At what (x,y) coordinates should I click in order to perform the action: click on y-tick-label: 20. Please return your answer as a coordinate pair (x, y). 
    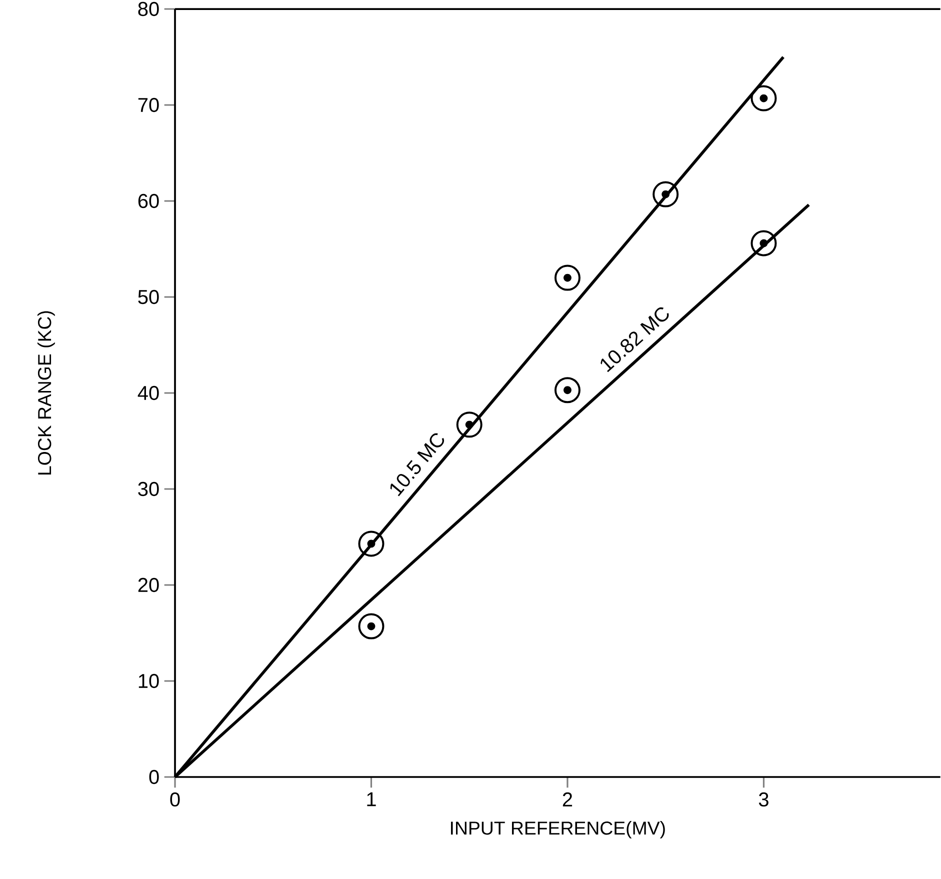
    Looking at the image, I should click on (148, 585).